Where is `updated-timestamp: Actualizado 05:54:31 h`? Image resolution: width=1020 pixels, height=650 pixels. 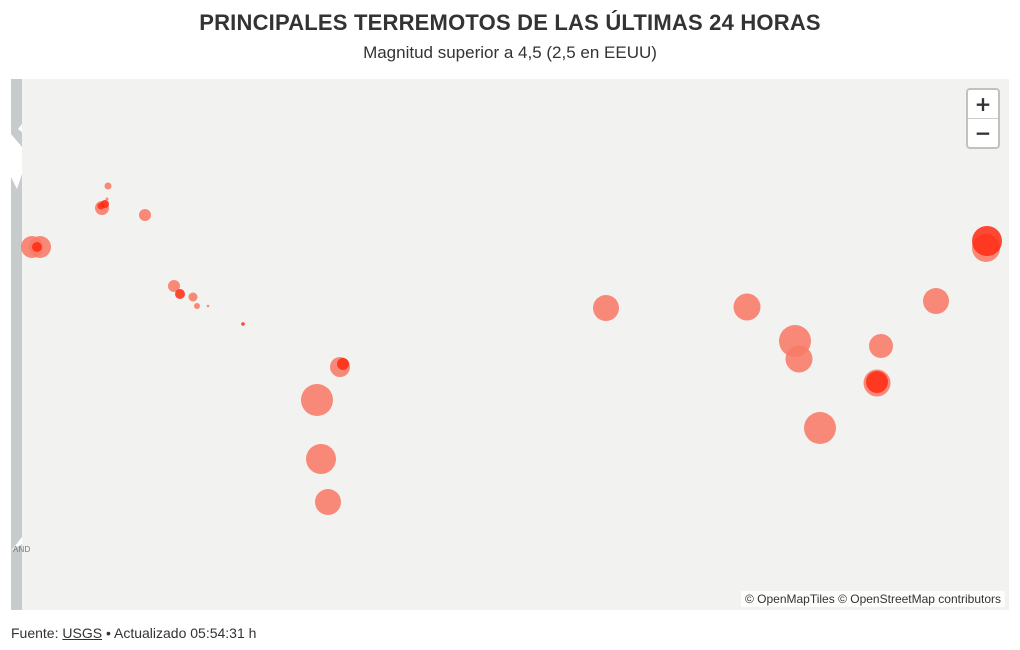
updated-timestamp: Actualizado 05:54:31 h is located at coordinates (185, 633).